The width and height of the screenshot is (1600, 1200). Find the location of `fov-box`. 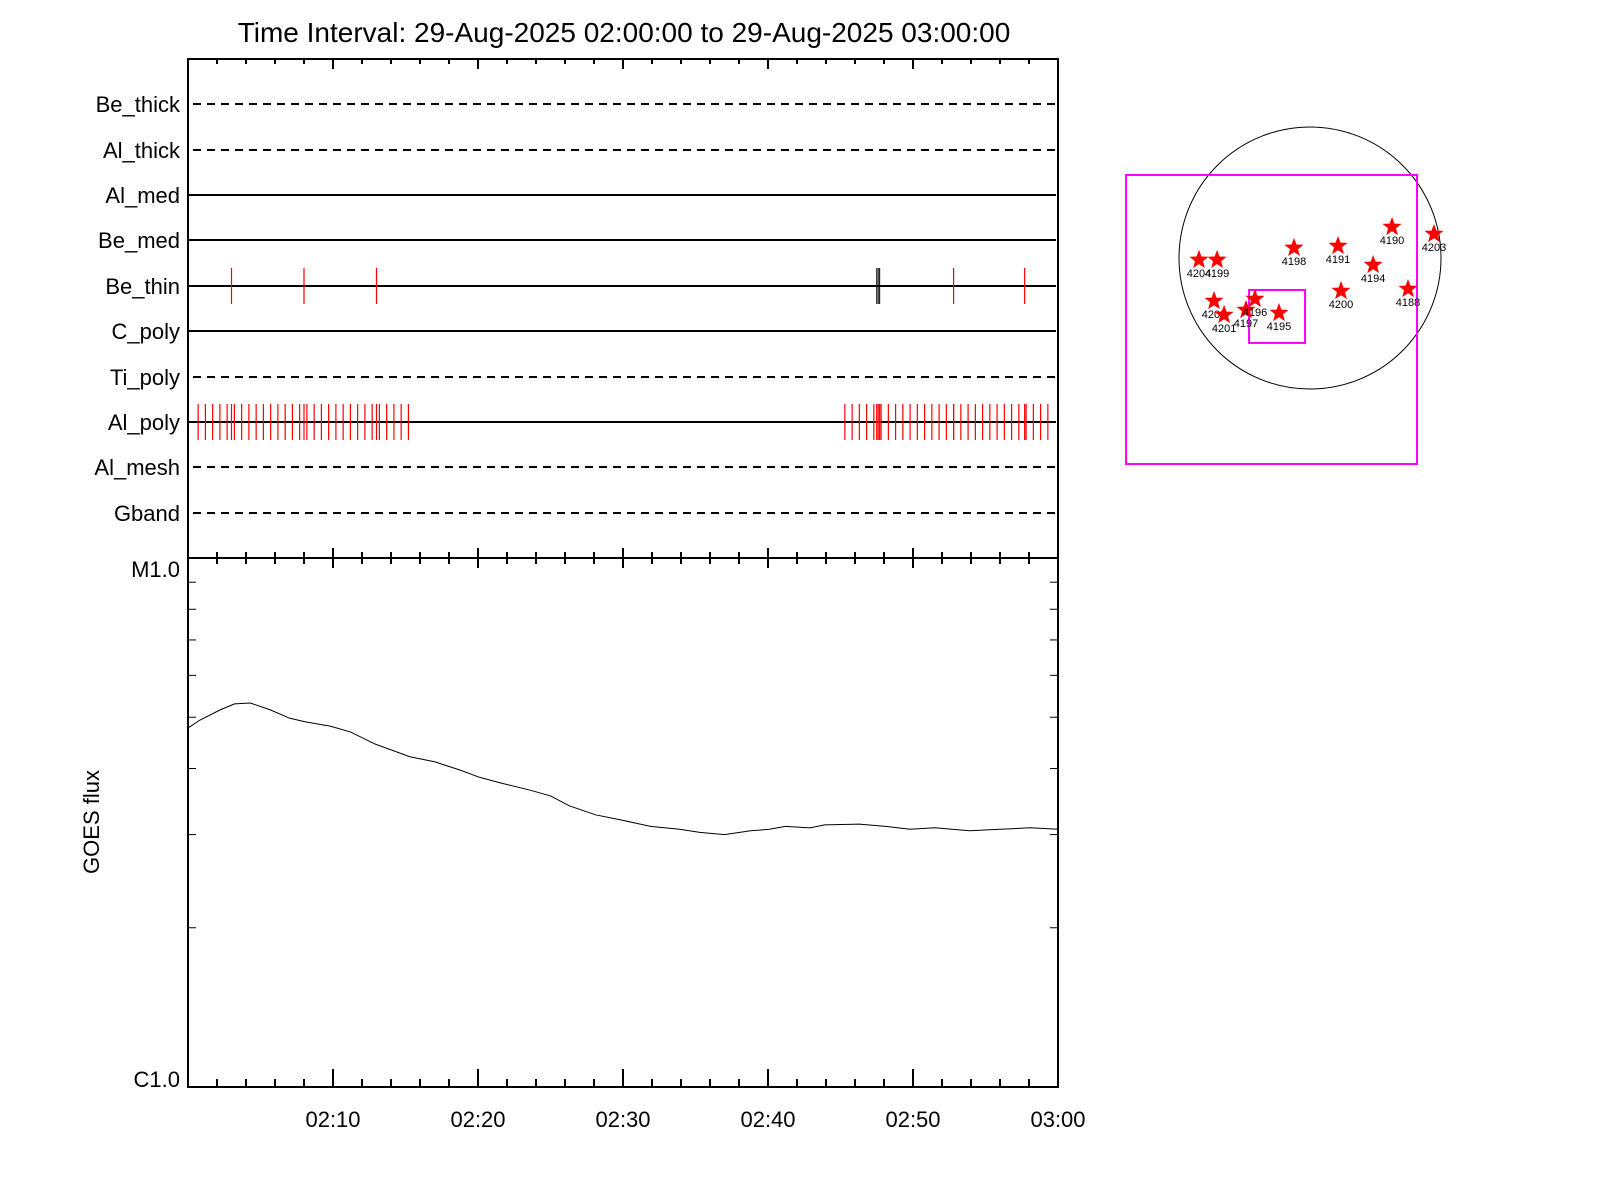

fov-box is located at coordinates (1272, 319).